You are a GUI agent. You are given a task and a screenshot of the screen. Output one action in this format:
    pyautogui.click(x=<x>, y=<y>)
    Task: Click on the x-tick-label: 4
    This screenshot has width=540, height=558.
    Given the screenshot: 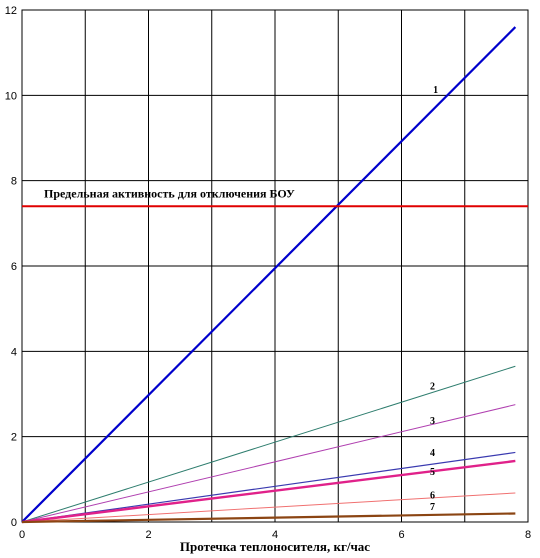 What is the action you would take?
    pyautogui.click(x=275, y=535)
    